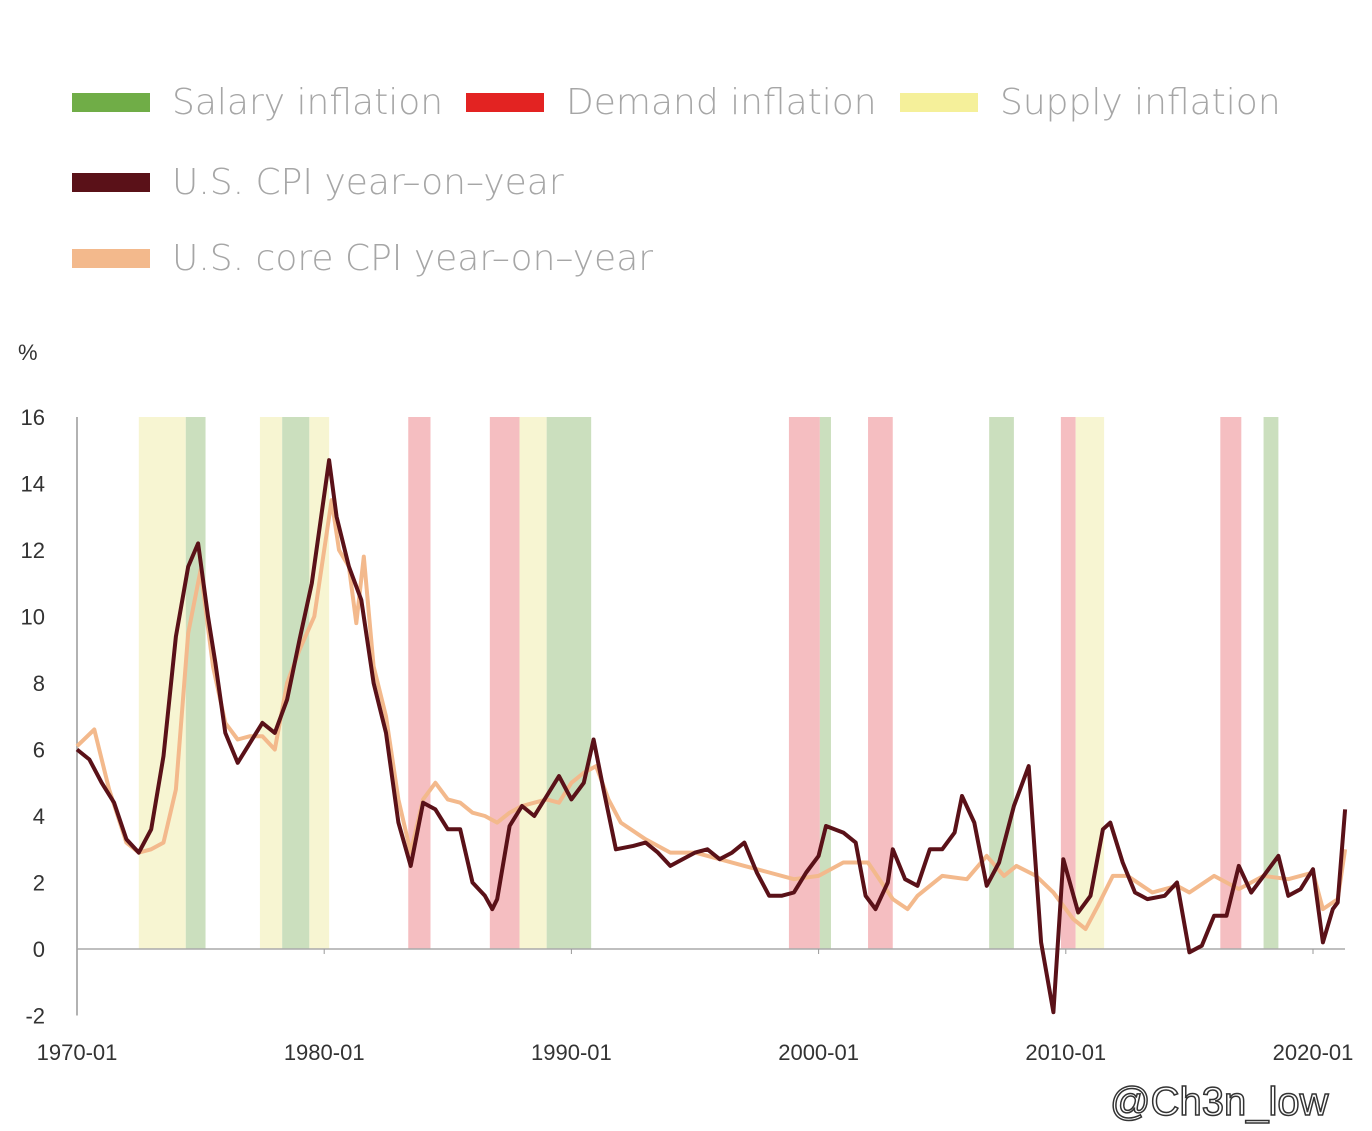  What do you see at coordinates (368, 182) in the screenshot?
I see `legend-label: U.S. CPI year–on–year` at bounding box center [368, 182].